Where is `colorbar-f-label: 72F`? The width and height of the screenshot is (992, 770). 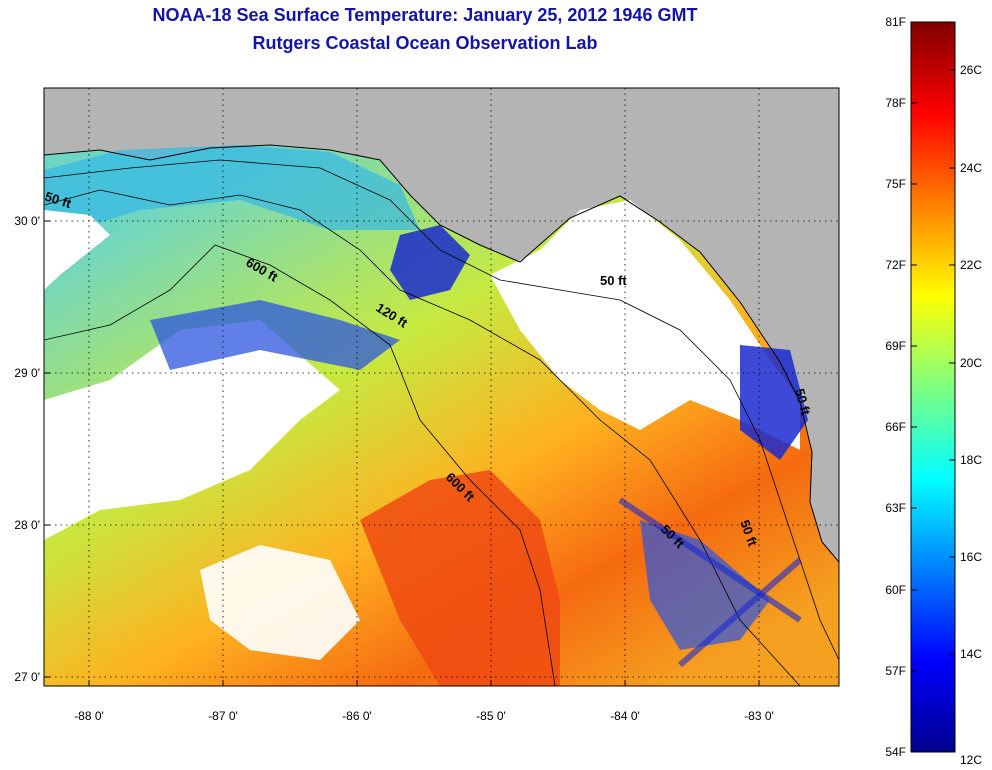
colorbar-f-label: 72F is located at coordinates (895, 265).